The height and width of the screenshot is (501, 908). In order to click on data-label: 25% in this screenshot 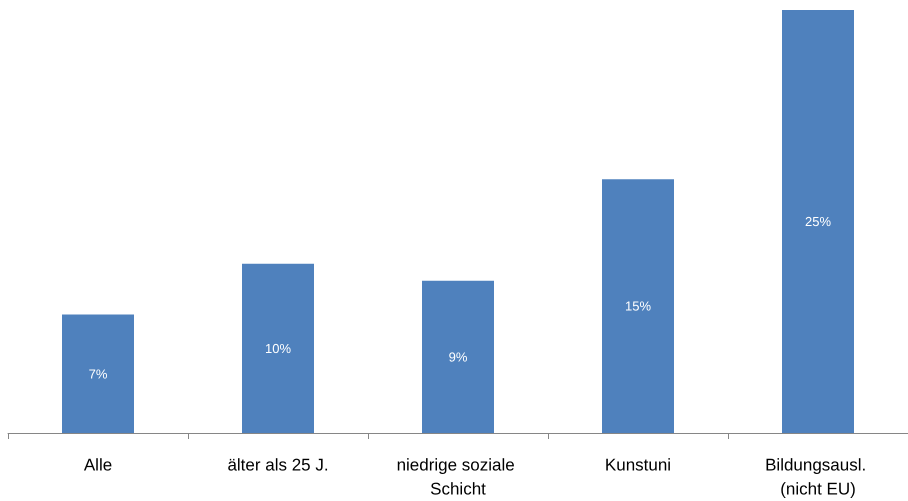, I will do `click(818, 221)`.